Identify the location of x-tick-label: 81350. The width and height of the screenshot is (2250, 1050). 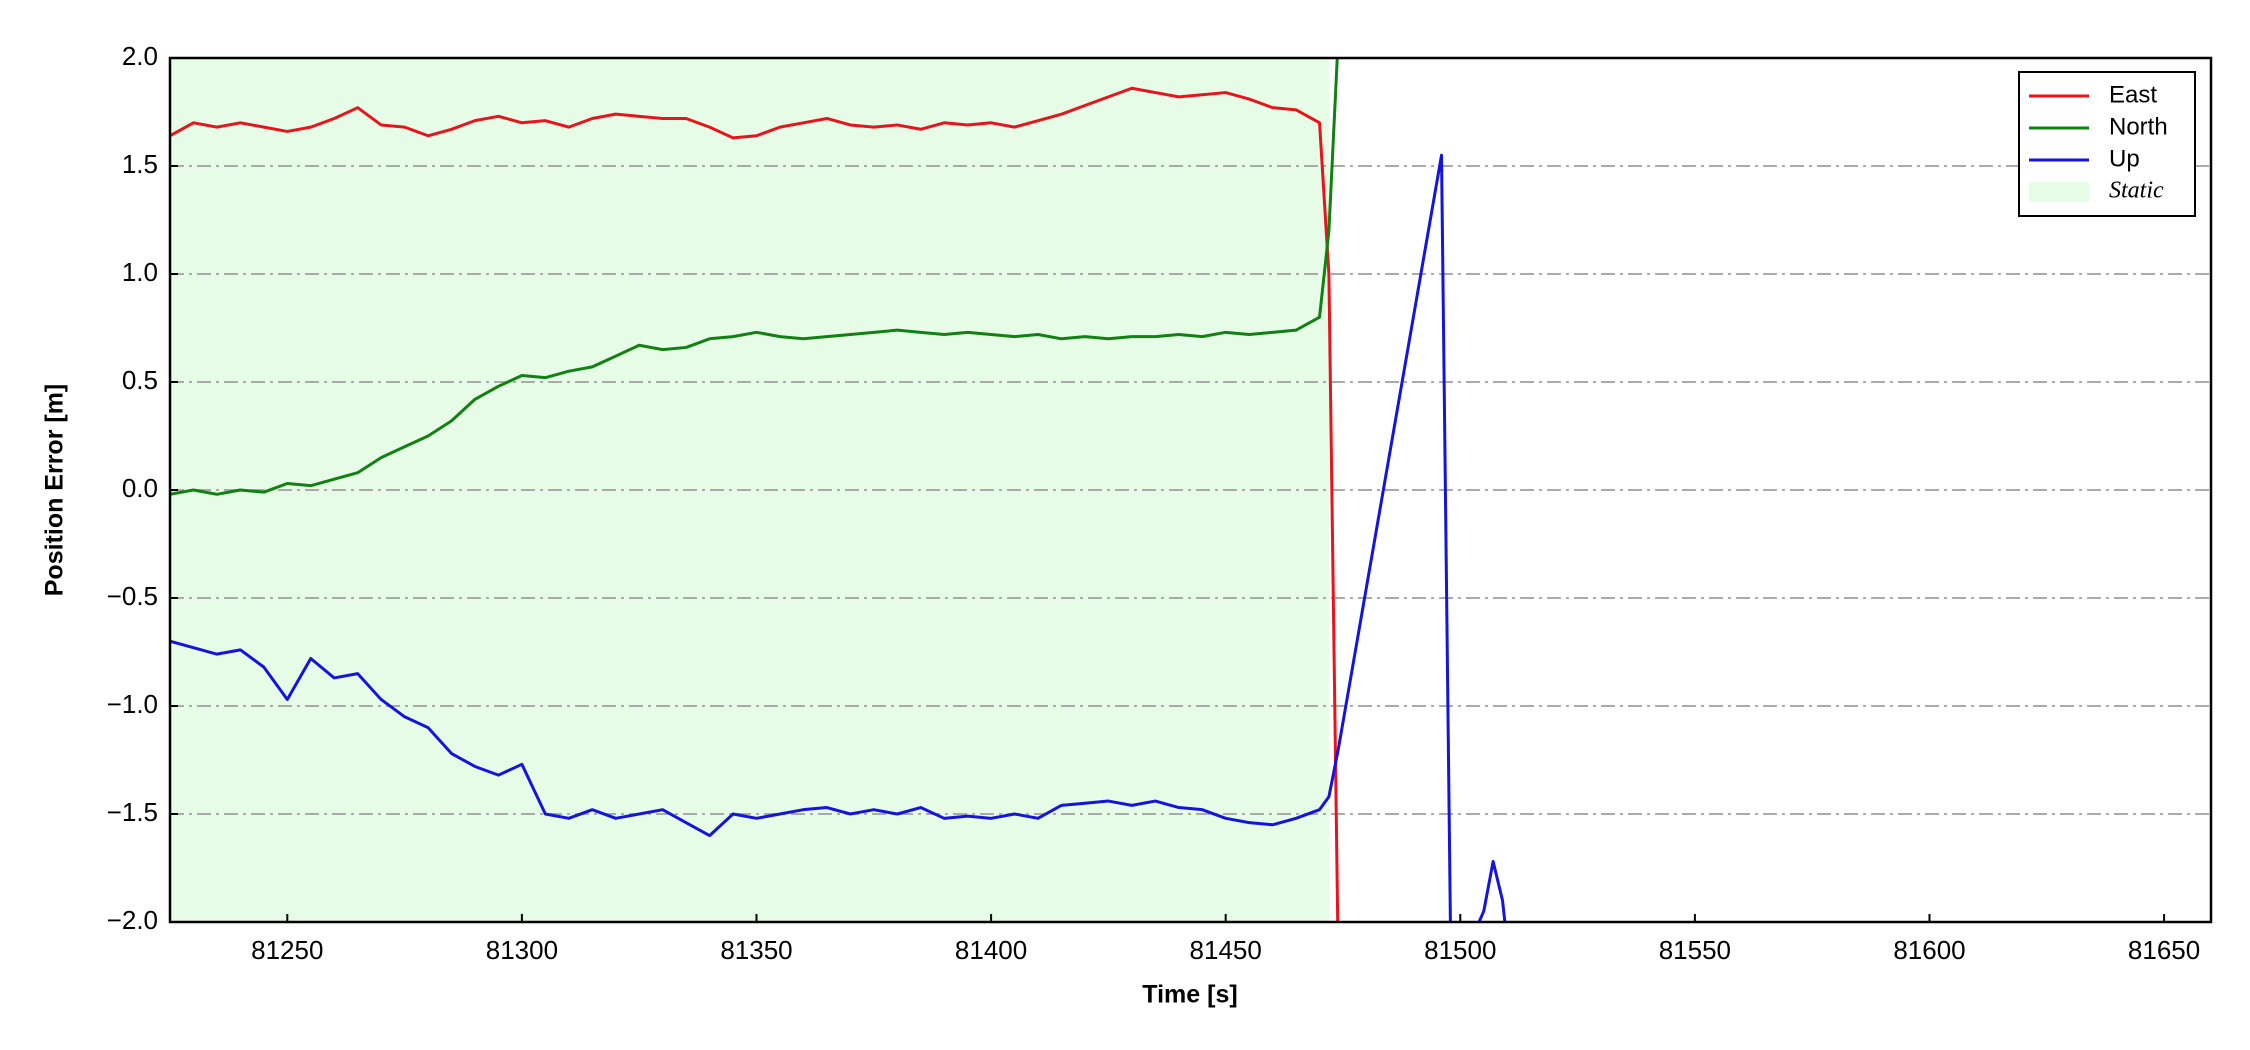
(756, 950).